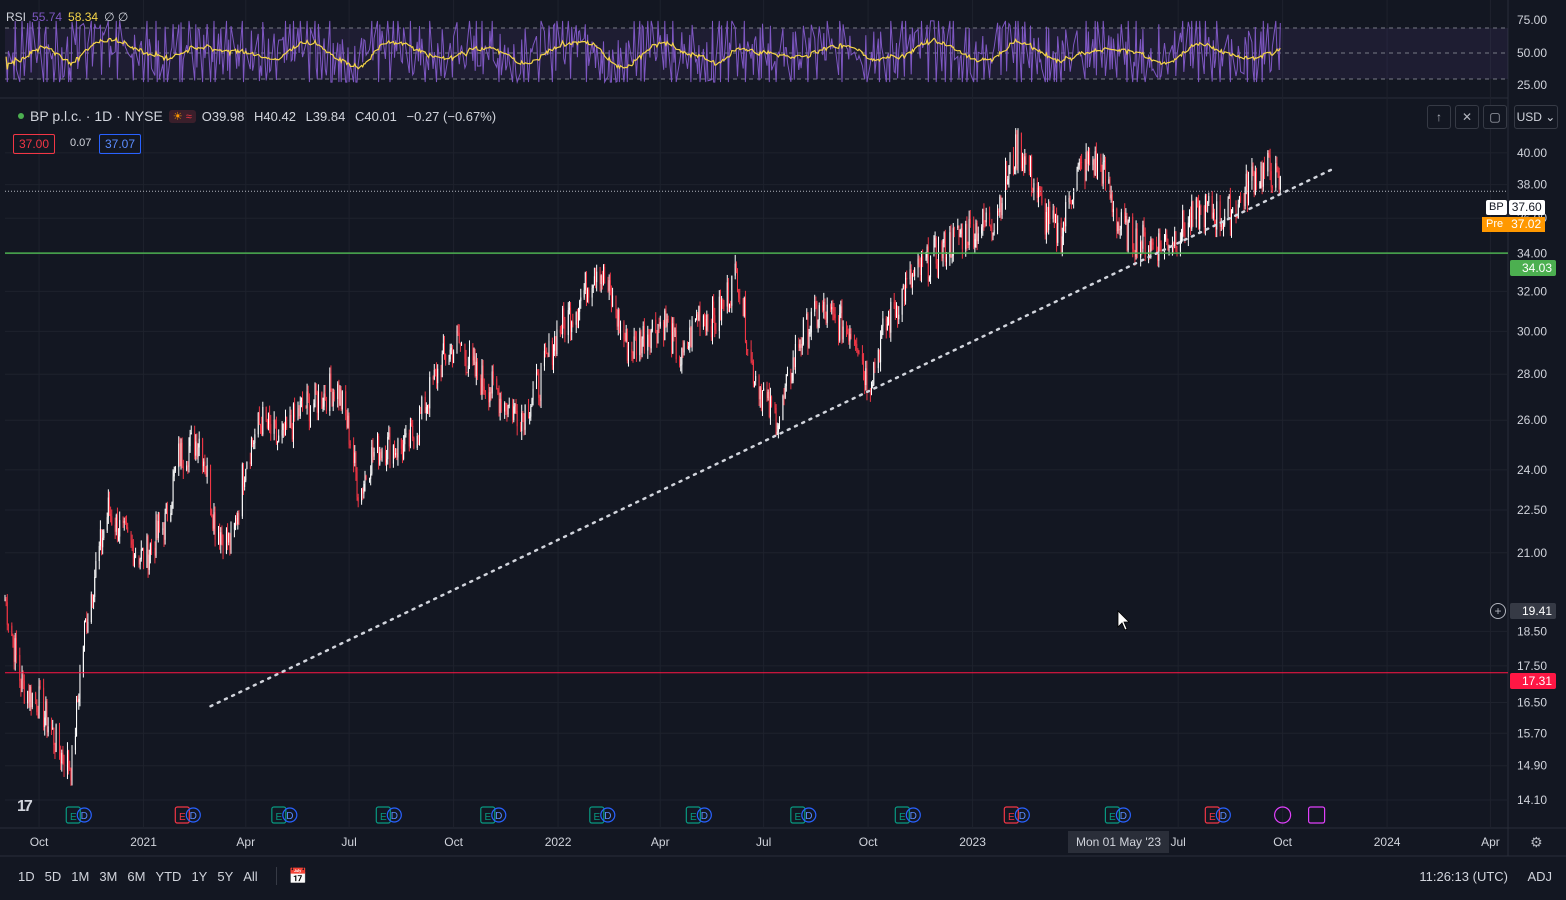 This screenshot has height=900, width=1566. Describe the element at coordinates (1495, 117) in the screenshot. I see `fullscreen-icon: ▢` at that location.